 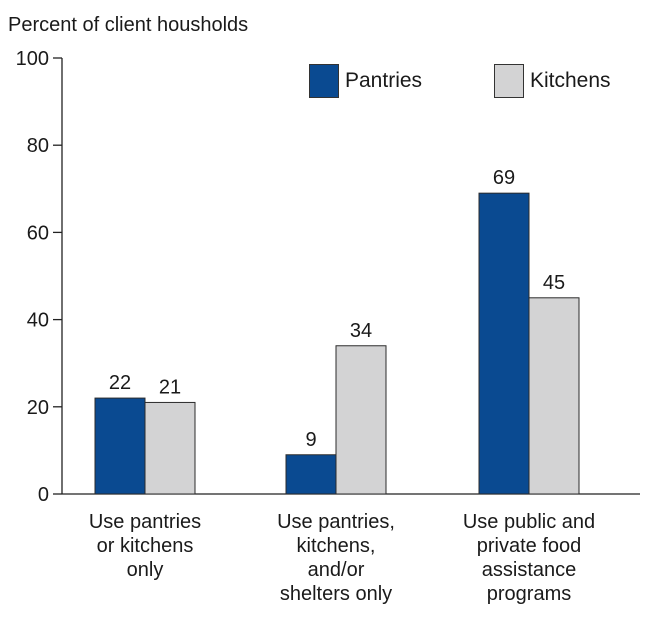 What do you see at coordinates (384, 80) in the screenshot?
I see `legend-label: Pantries` at bounding box center [384, 80].